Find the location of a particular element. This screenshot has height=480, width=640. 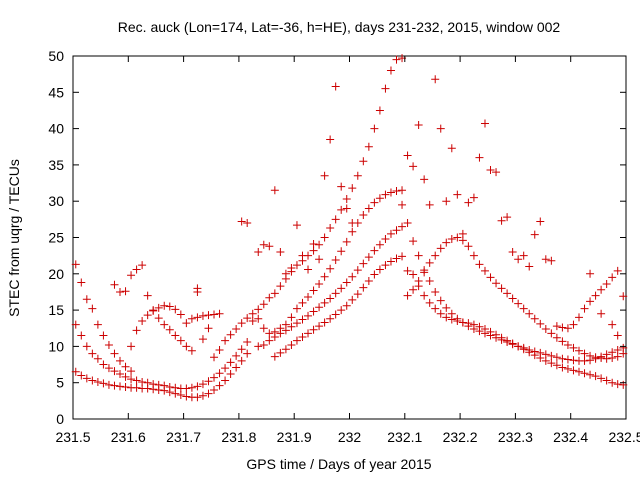

data-point-sat-p is located at coordinates (606, 283).